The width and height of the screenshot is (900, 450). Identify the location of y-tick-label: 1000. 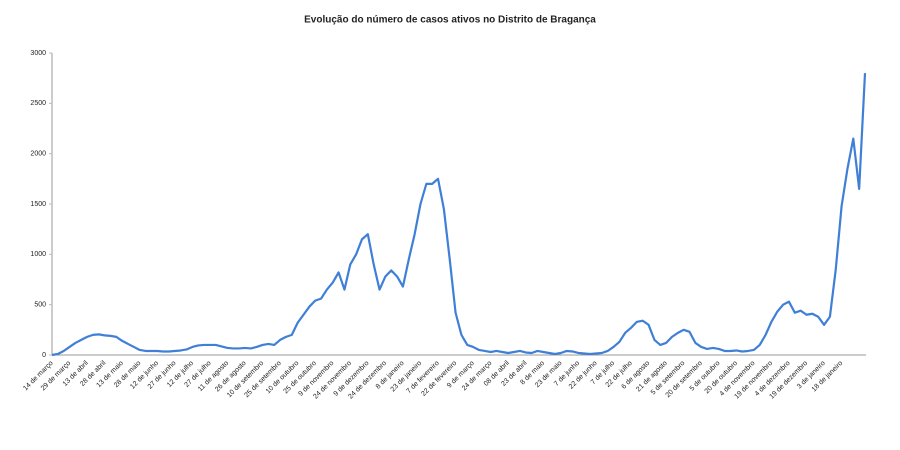
(38, 254).